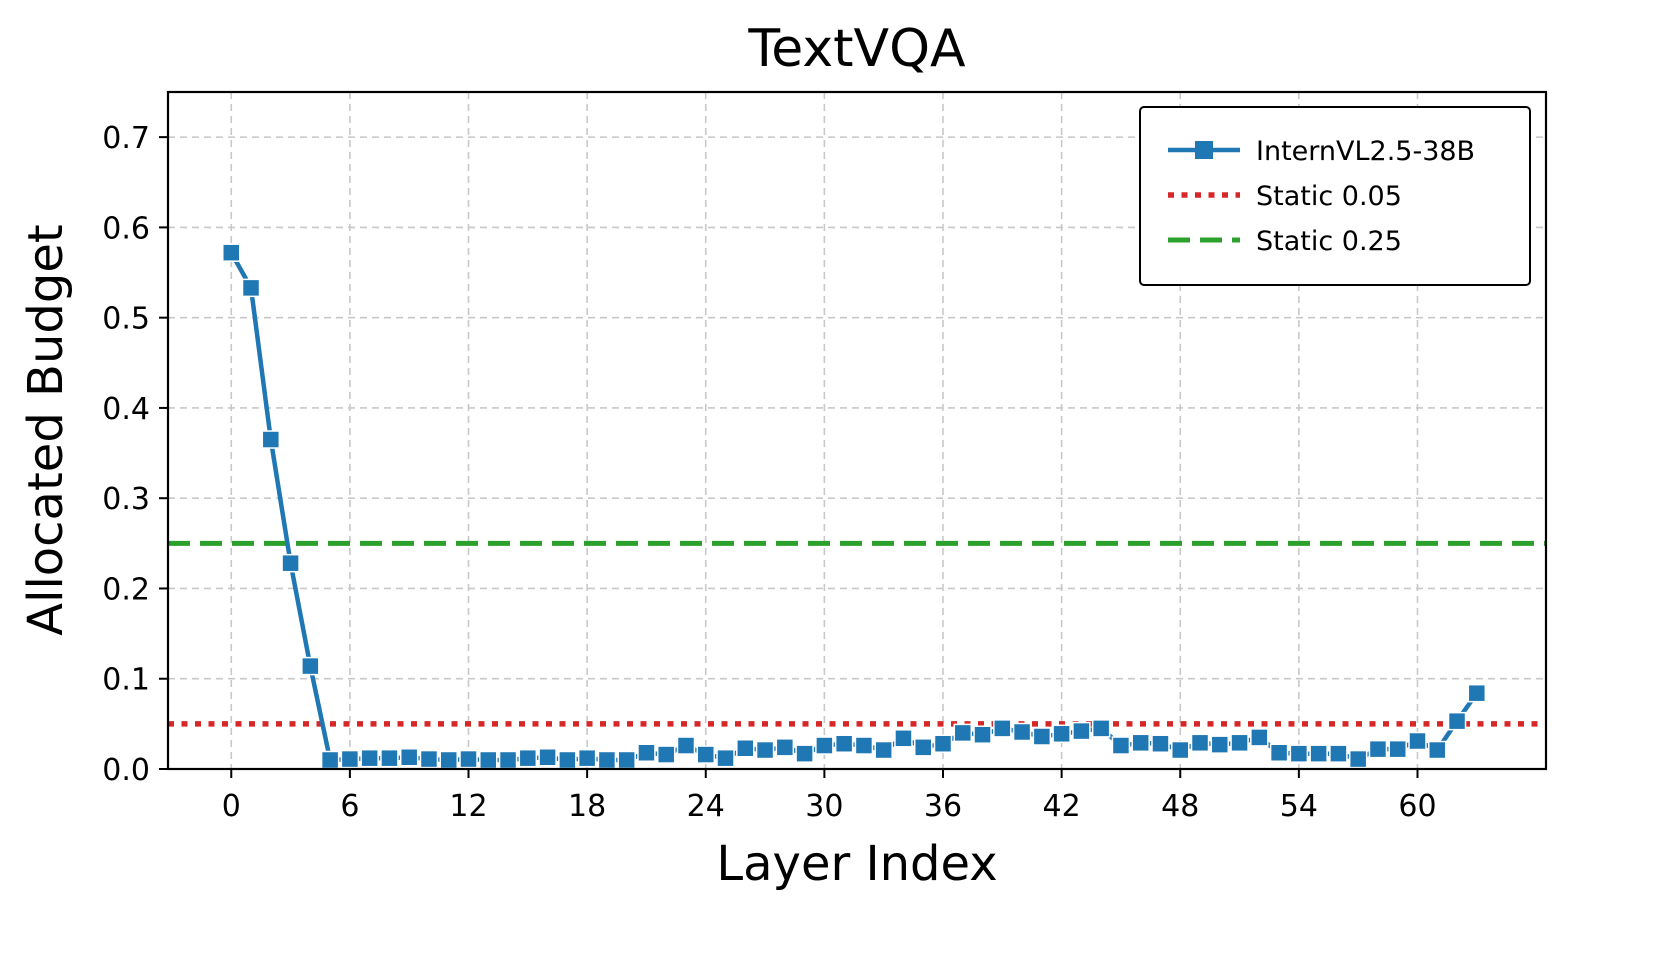 This screenshot has height=969, width=1662. Describe the element at coordinates (46, 429) in the screenshot. I see `y-axis-label: Allocated Budget` at that location.